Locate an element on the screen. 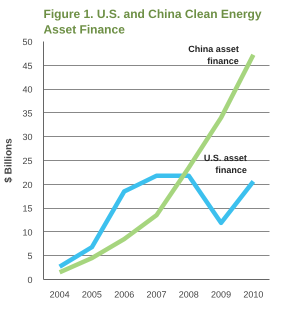 The width and height of the screenshot is (281, 325). y-tick-label: 30 is located at coordinates (27, 137).